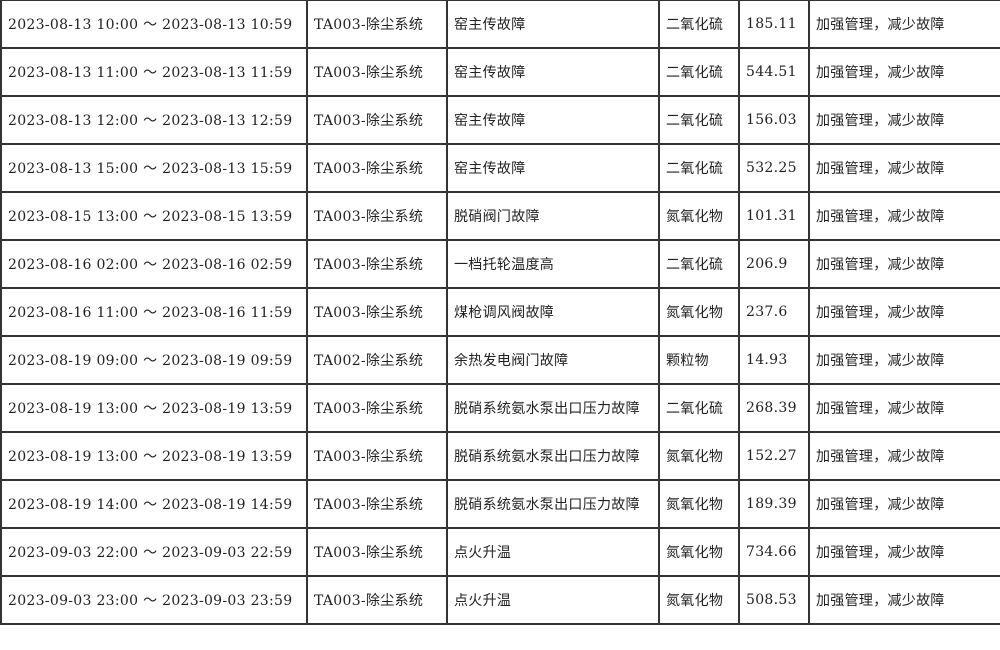 This screenshot has height=650, width=1000. What do you see at coordinates (154, 24) in the screenshot?
I see `time-period-cell: 2023-08-13 10:00 ～ 2023-08-13 10:59` at bounding box center [154, 24].